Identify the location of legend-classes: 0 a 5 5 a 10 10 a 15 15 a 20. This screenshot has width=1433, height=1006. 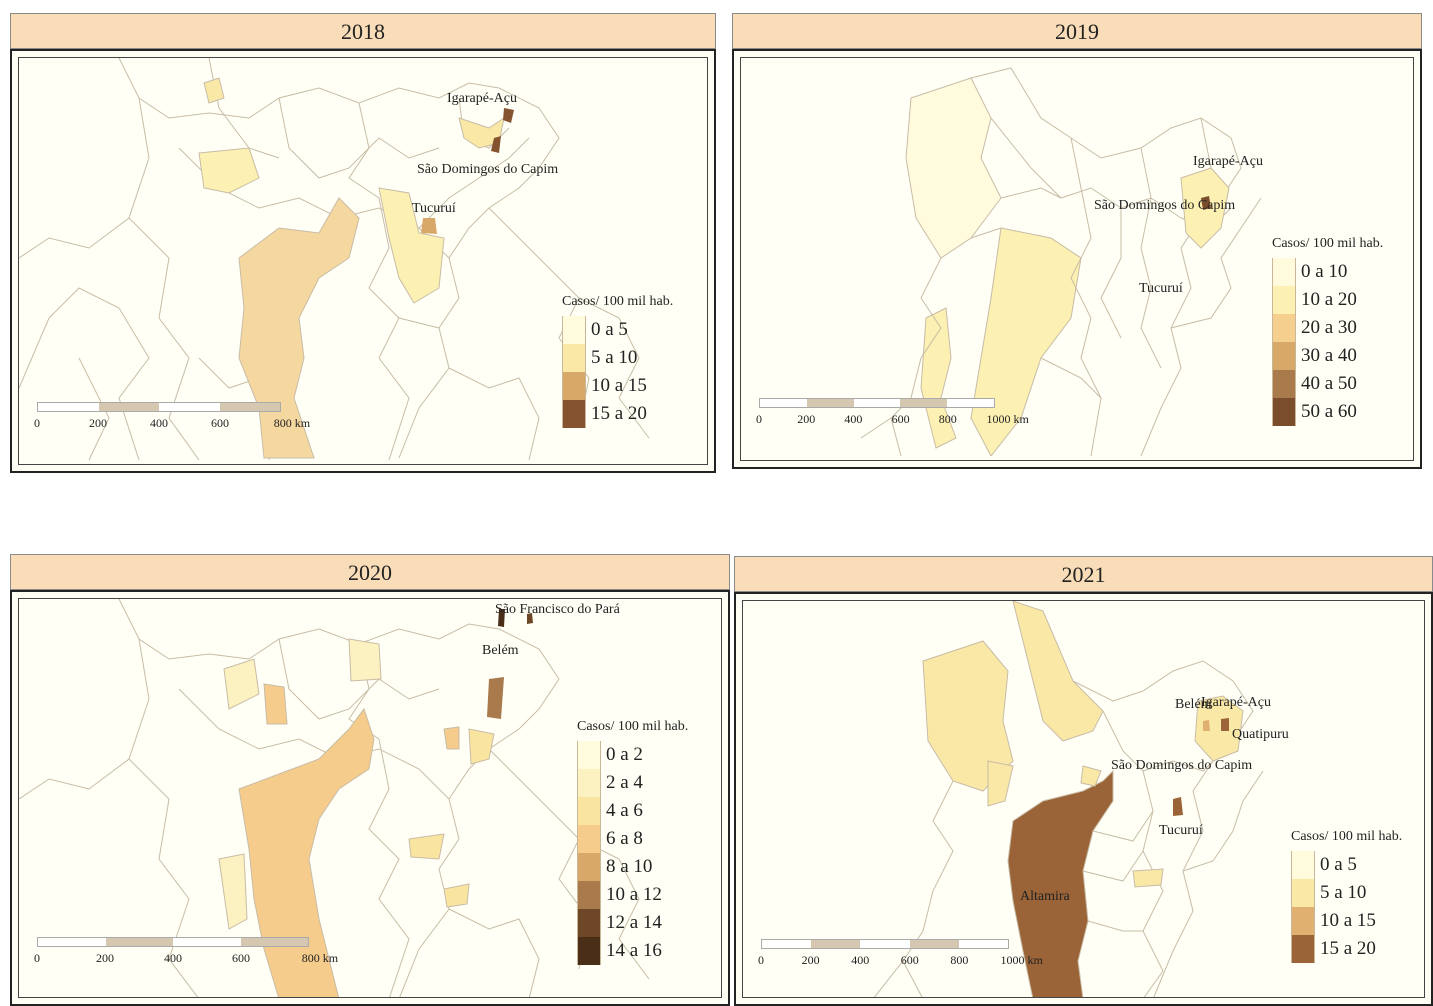
(617, 372).